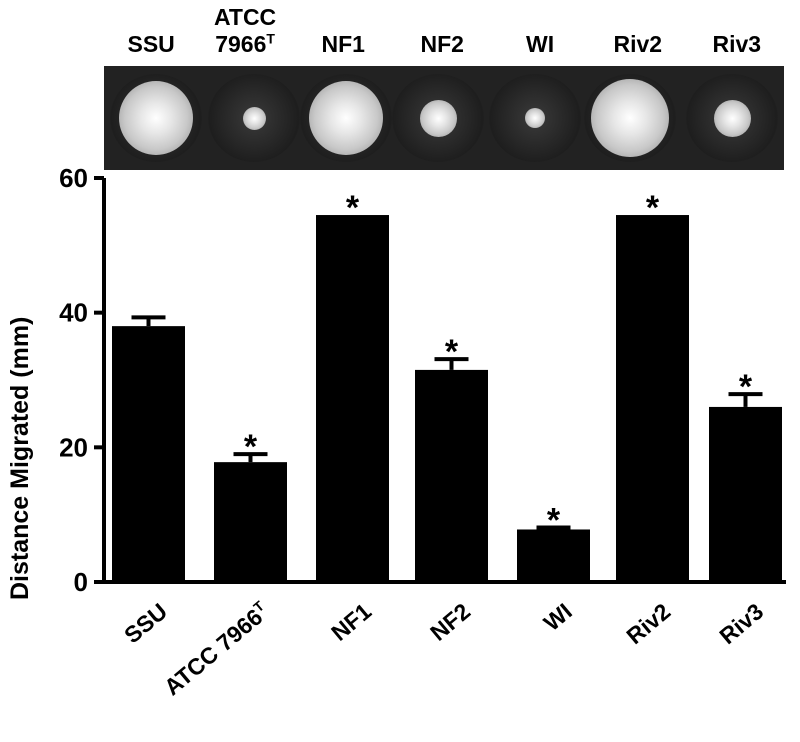 Image resolution: width=800 pixels, height=742 pixels. I want to click on plate-label: ATCC 7966T, so click(245, 30).